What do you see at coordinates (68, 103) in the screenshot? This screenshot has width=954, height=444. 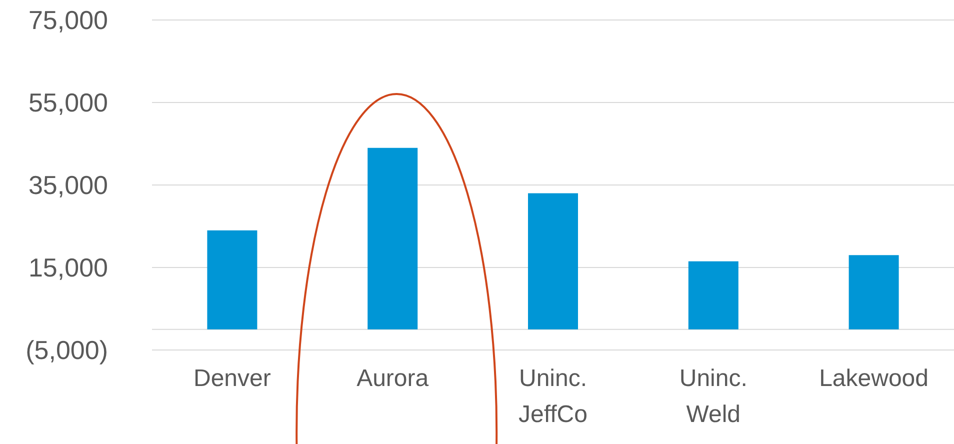 I see `y-tick-label: 55,000` at bounding box center [68, 103].